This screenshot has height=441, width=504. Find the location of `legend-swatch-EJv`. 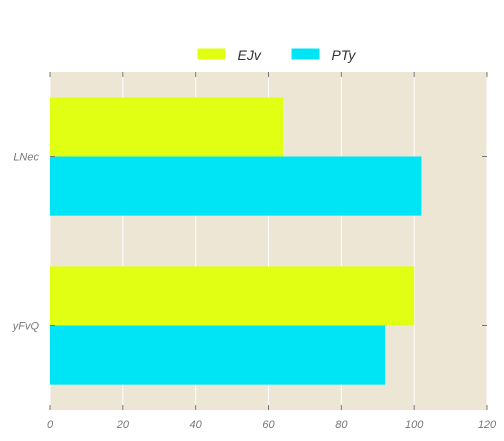

legend-swatch-EJv is located at coordinates (211, 54).